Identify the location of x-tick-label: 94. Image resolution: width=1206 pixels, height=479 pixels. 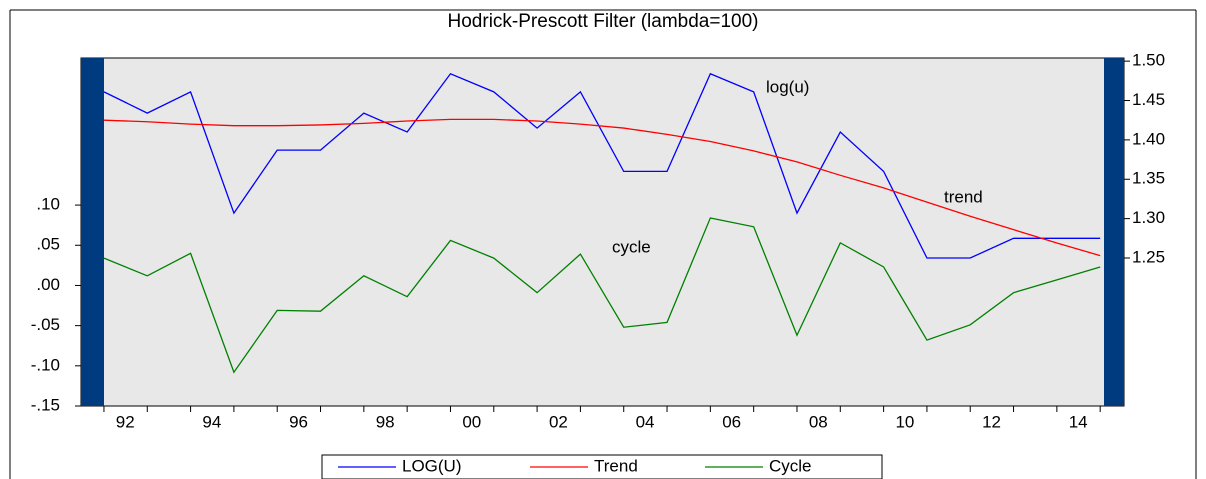
(211, 421).